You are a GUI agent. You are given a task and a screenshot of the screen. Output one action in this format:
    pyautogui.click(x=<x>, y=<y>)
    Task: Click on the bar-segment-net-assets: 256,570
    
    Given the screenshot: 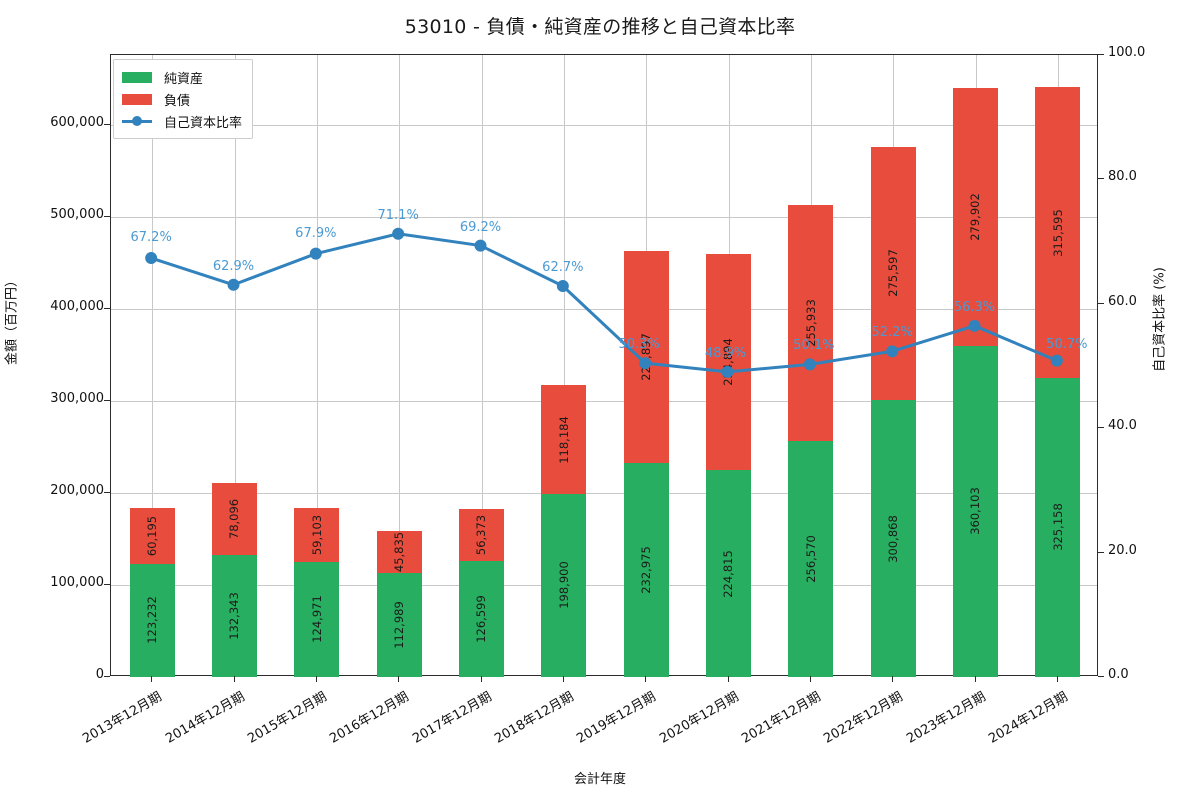 What is the action you would take?
    pyautogui.click(x=811, y=558)
    